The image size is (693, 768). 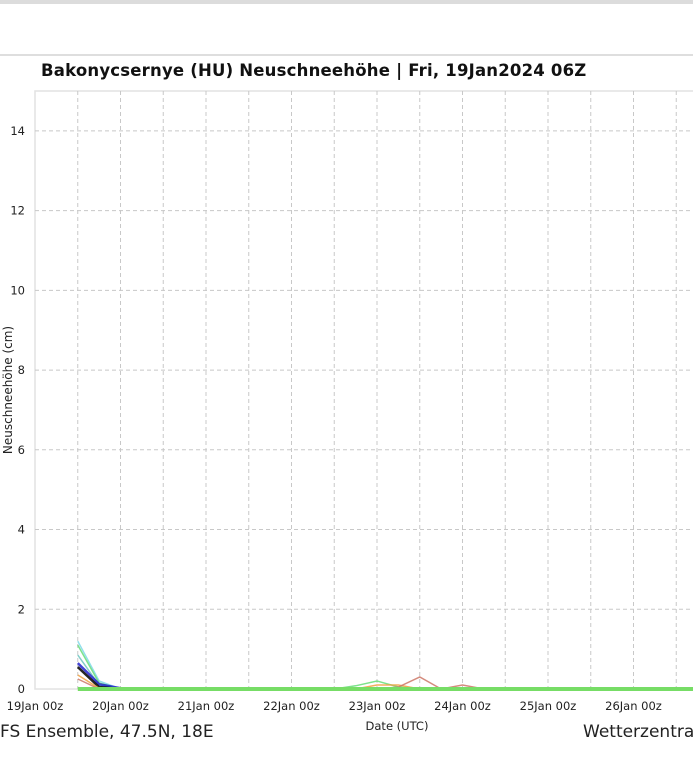 I want to click on y-tick-label: 8, so click(x=21, y=370).